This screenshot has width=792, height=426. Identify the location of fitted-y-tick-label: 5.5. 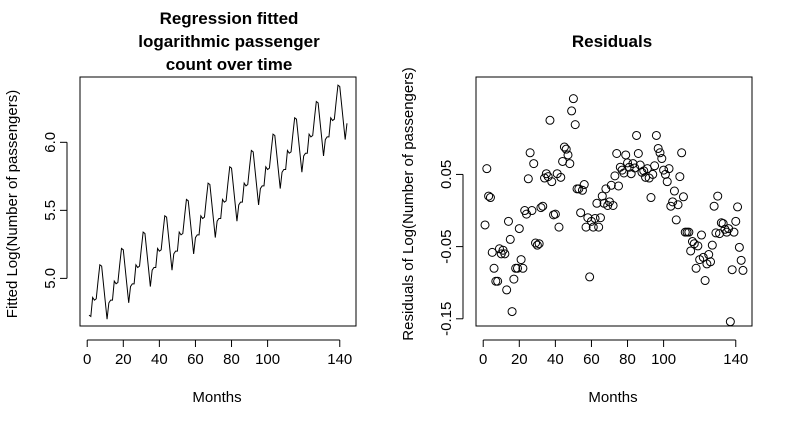
(50, 210).